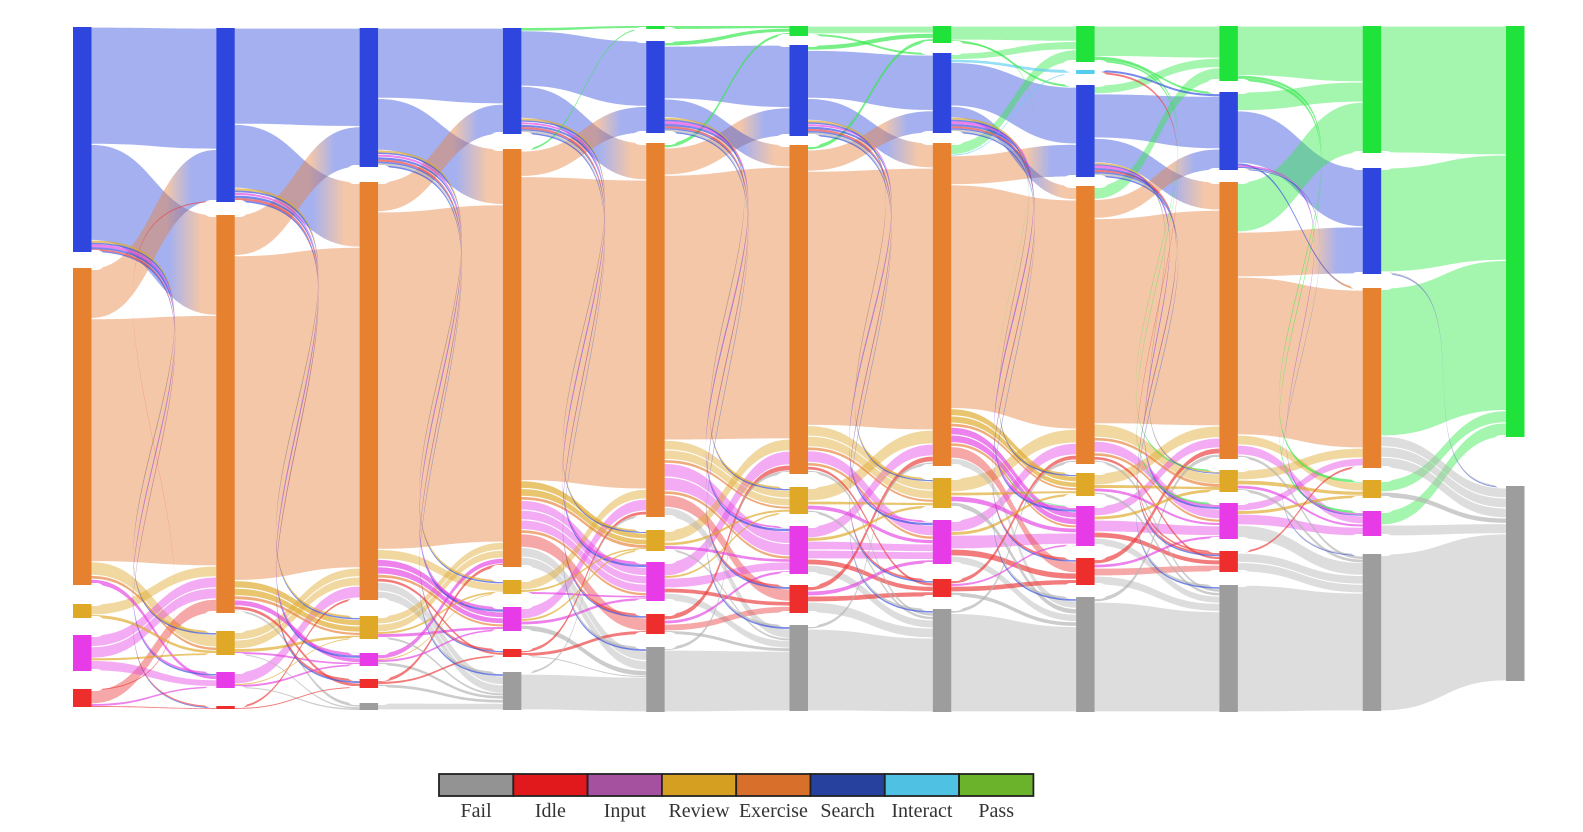 The image size is (1583, 832). I want to click on svg-text: Exercise, so click(773, 811).